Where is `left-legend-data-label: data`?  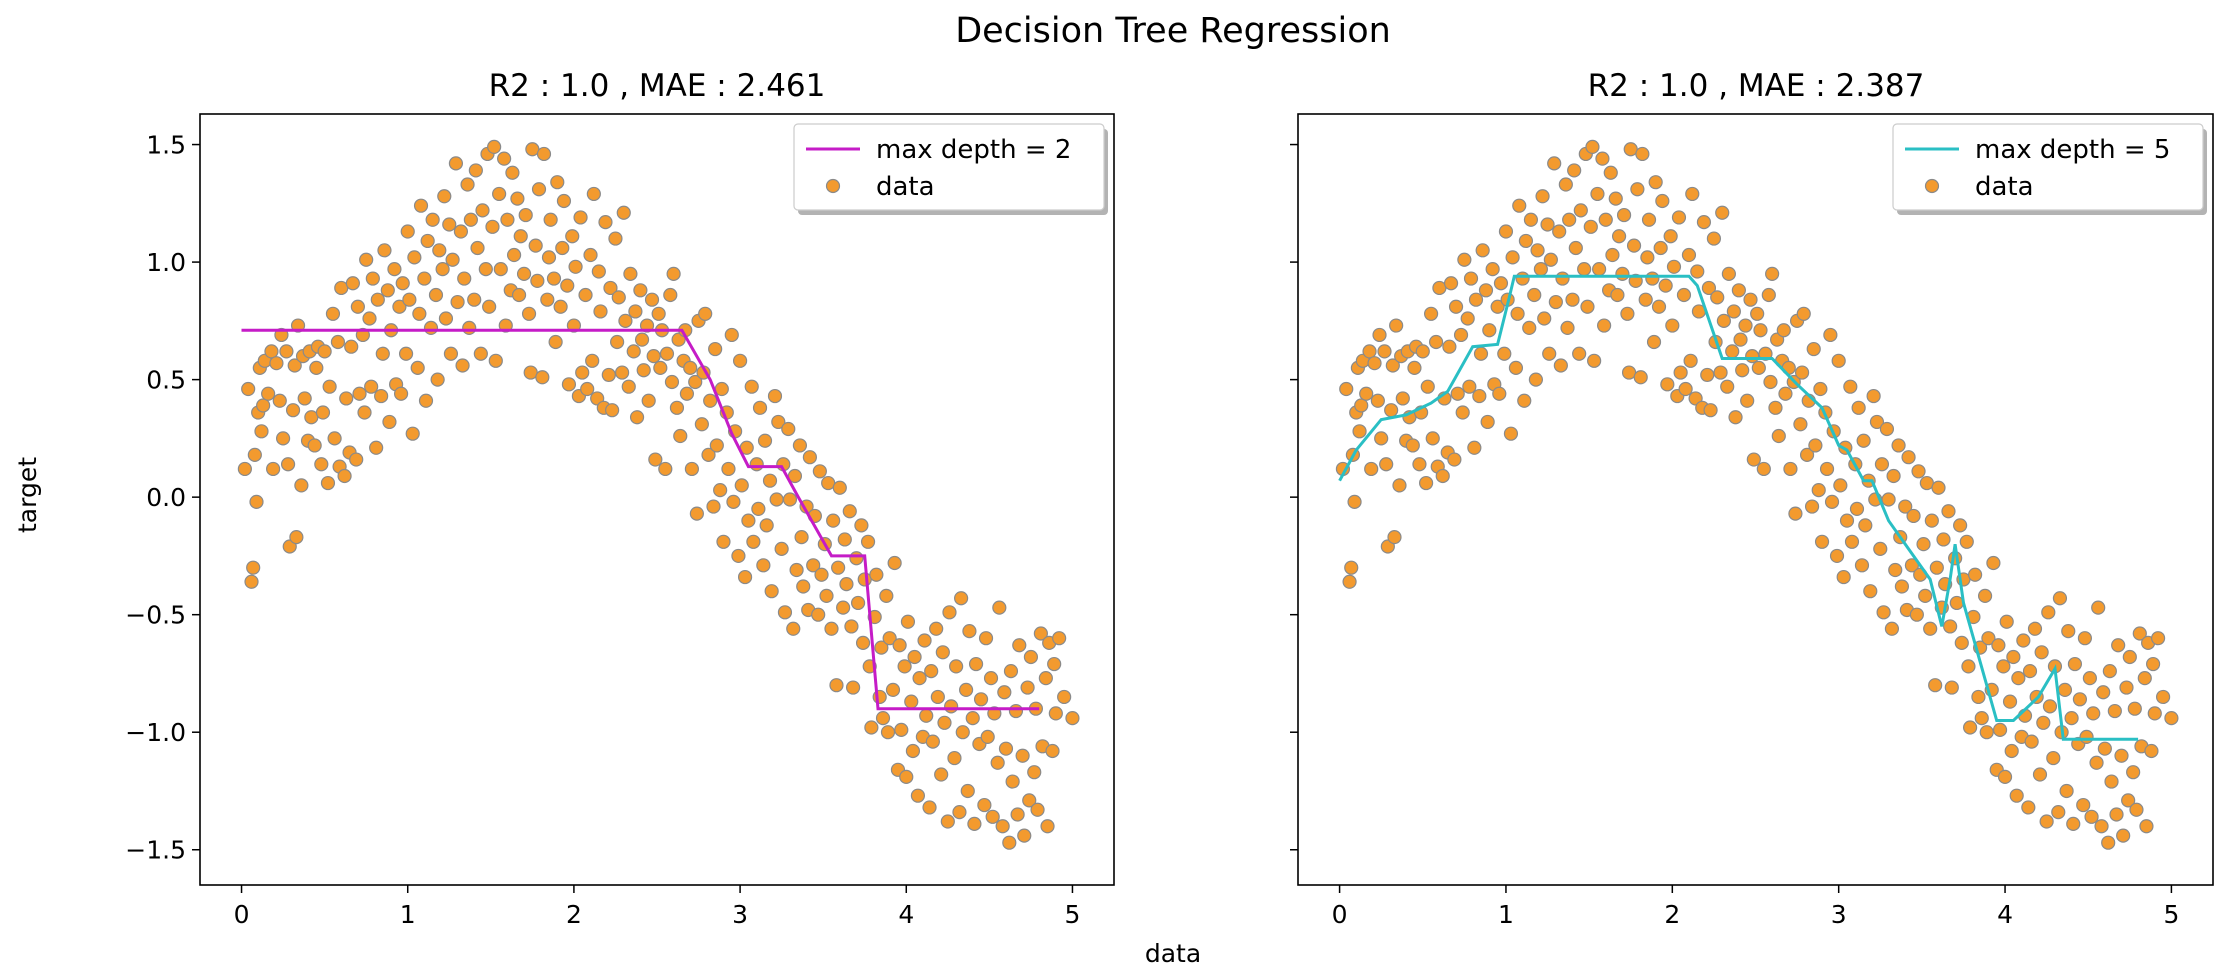 left-legend-data-label: data is located at coordinates (905, 187).